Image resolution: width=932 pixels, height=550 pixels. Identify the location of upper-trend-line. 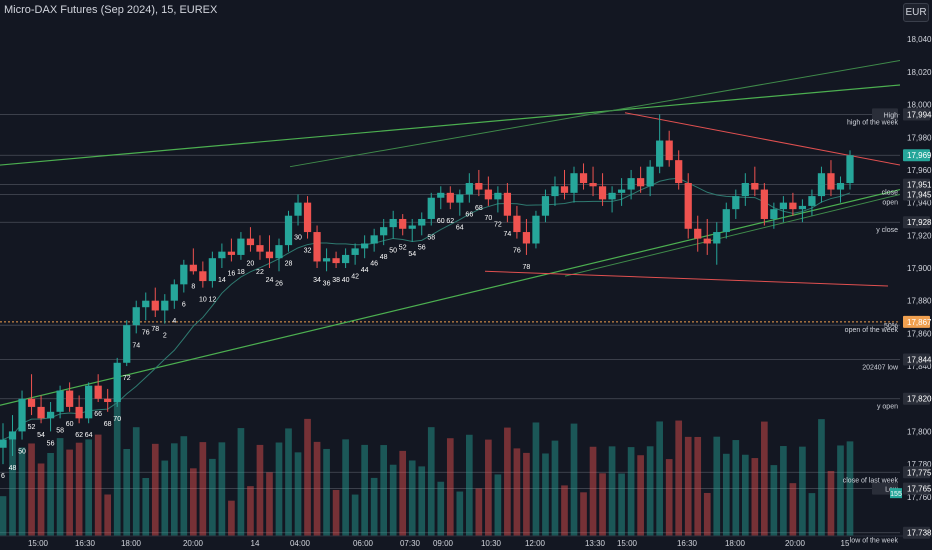
(450, 125).